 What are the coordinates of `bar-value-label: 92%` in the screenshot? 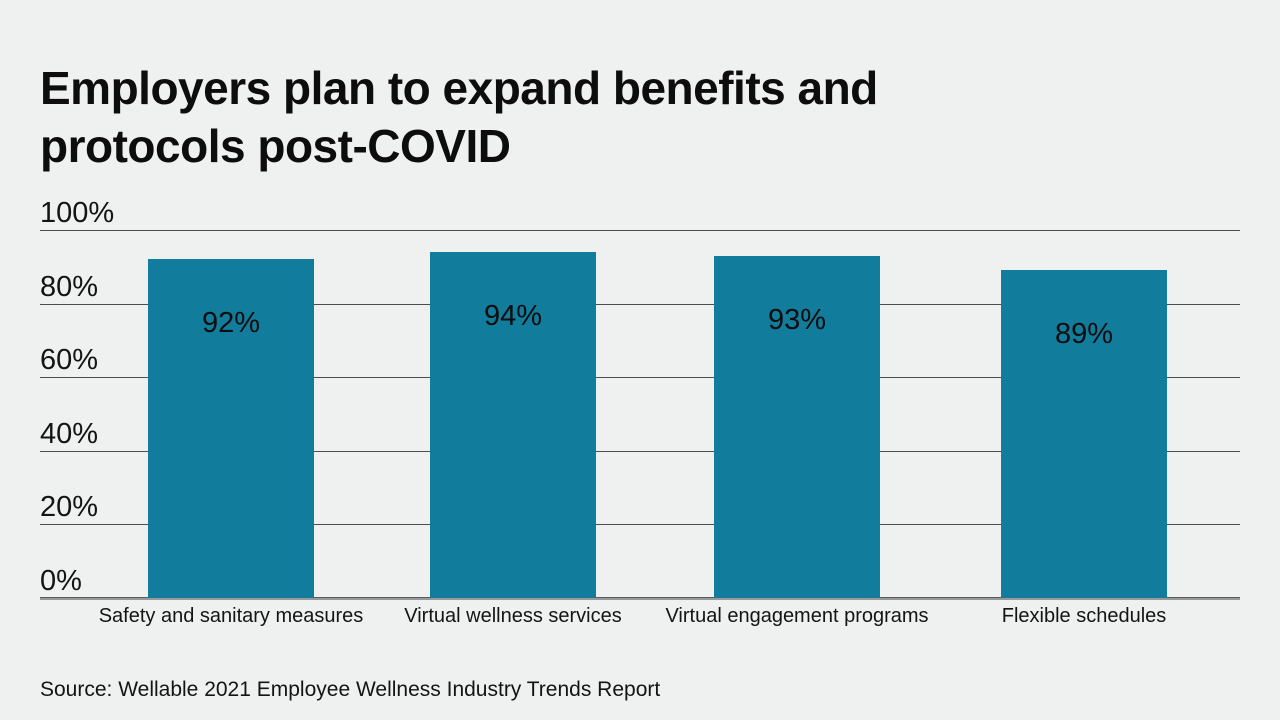 It's located at (231, 323).